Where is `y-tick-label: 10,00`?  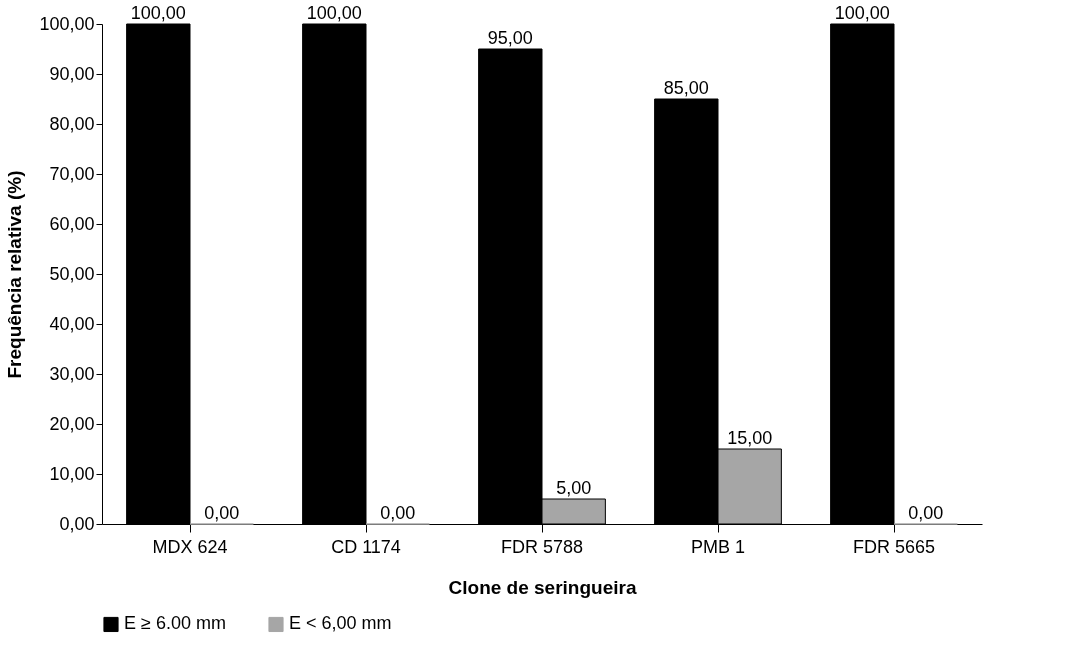 y-tick-label: 10,00 is located at coordinates (72, 473).